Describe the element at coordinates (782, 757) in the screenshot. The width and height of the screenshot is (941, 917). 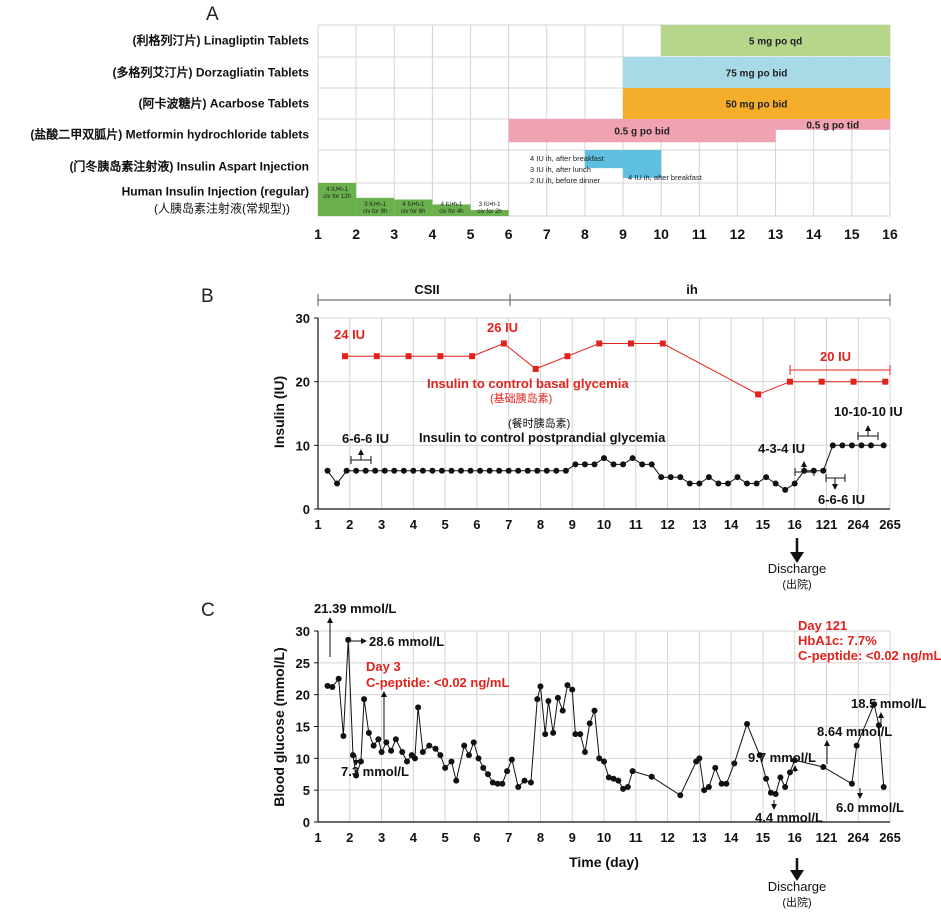
I see `annot-9-7: 9.7 mmol/L` at that location.